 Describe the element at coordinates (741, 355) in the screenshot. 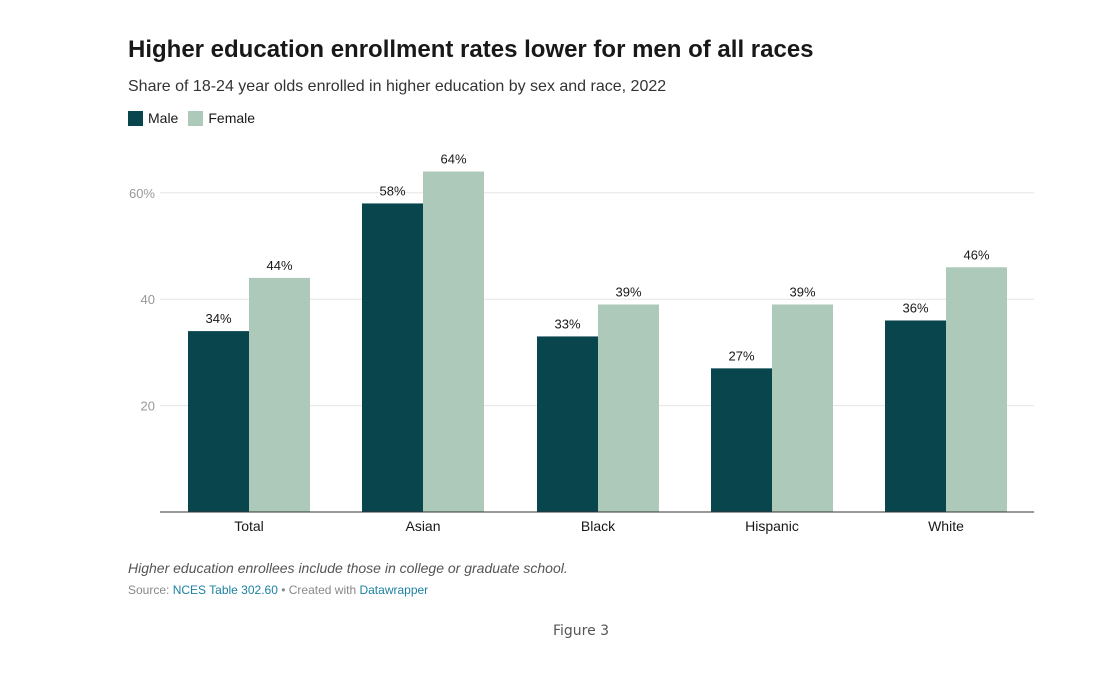

I see `data-label: 27%` at that location.